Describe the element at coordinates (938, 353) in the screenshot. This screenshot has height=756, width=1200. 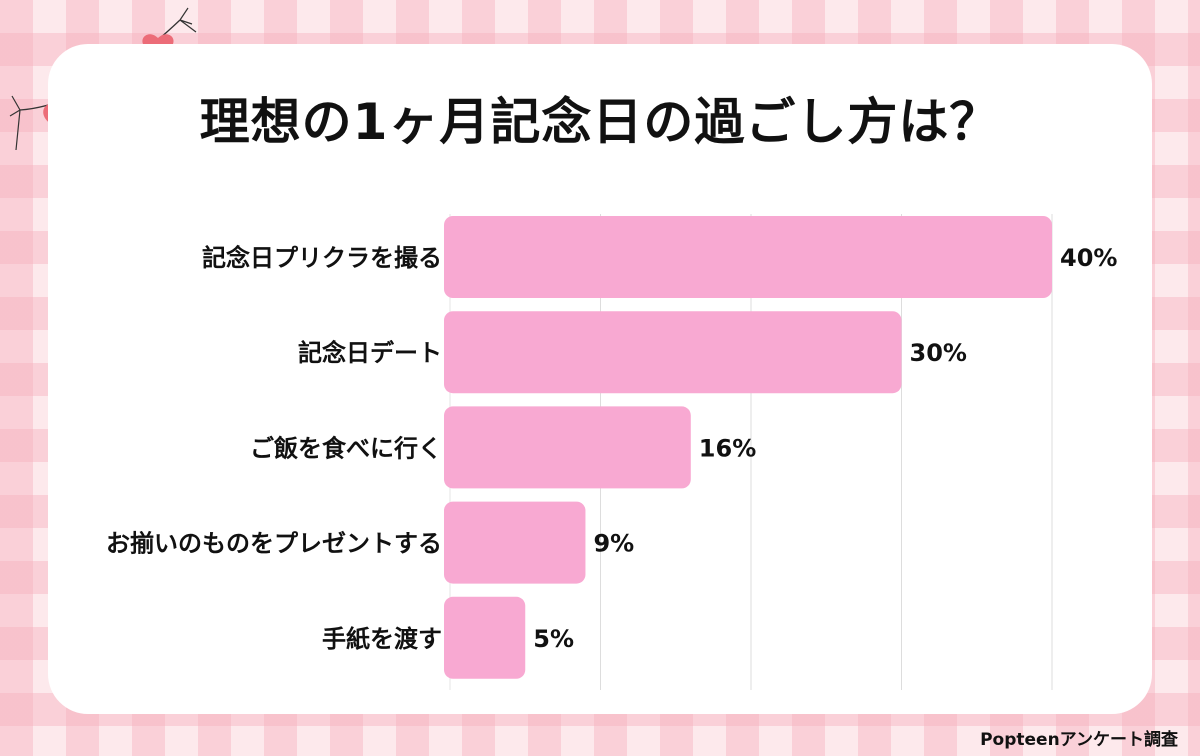
I see `value-label-1: 30%` at that location.